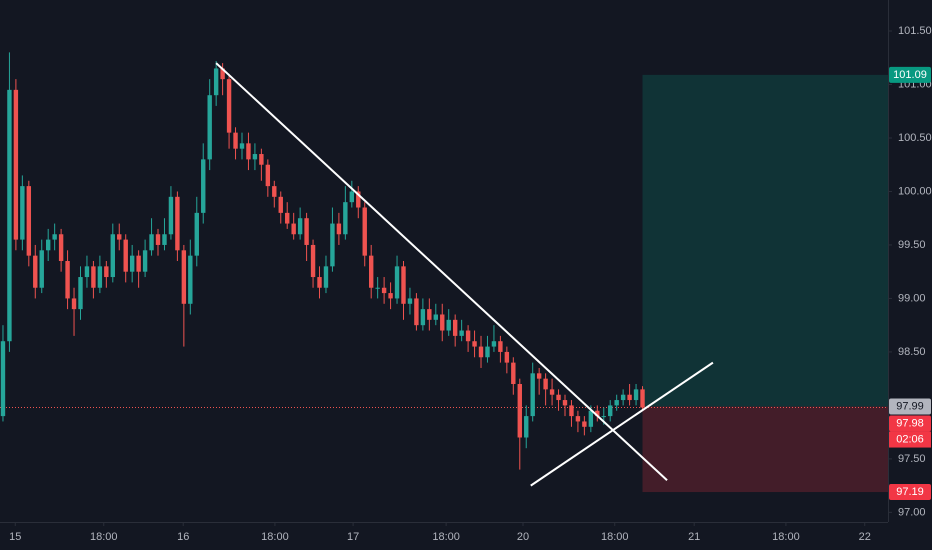 This screenshot has height=550, width=932. What do you see at coordinates (912, 352) in the screenshot?
I see `y-tick-label: 98.50` at bounding box center [912, 352].